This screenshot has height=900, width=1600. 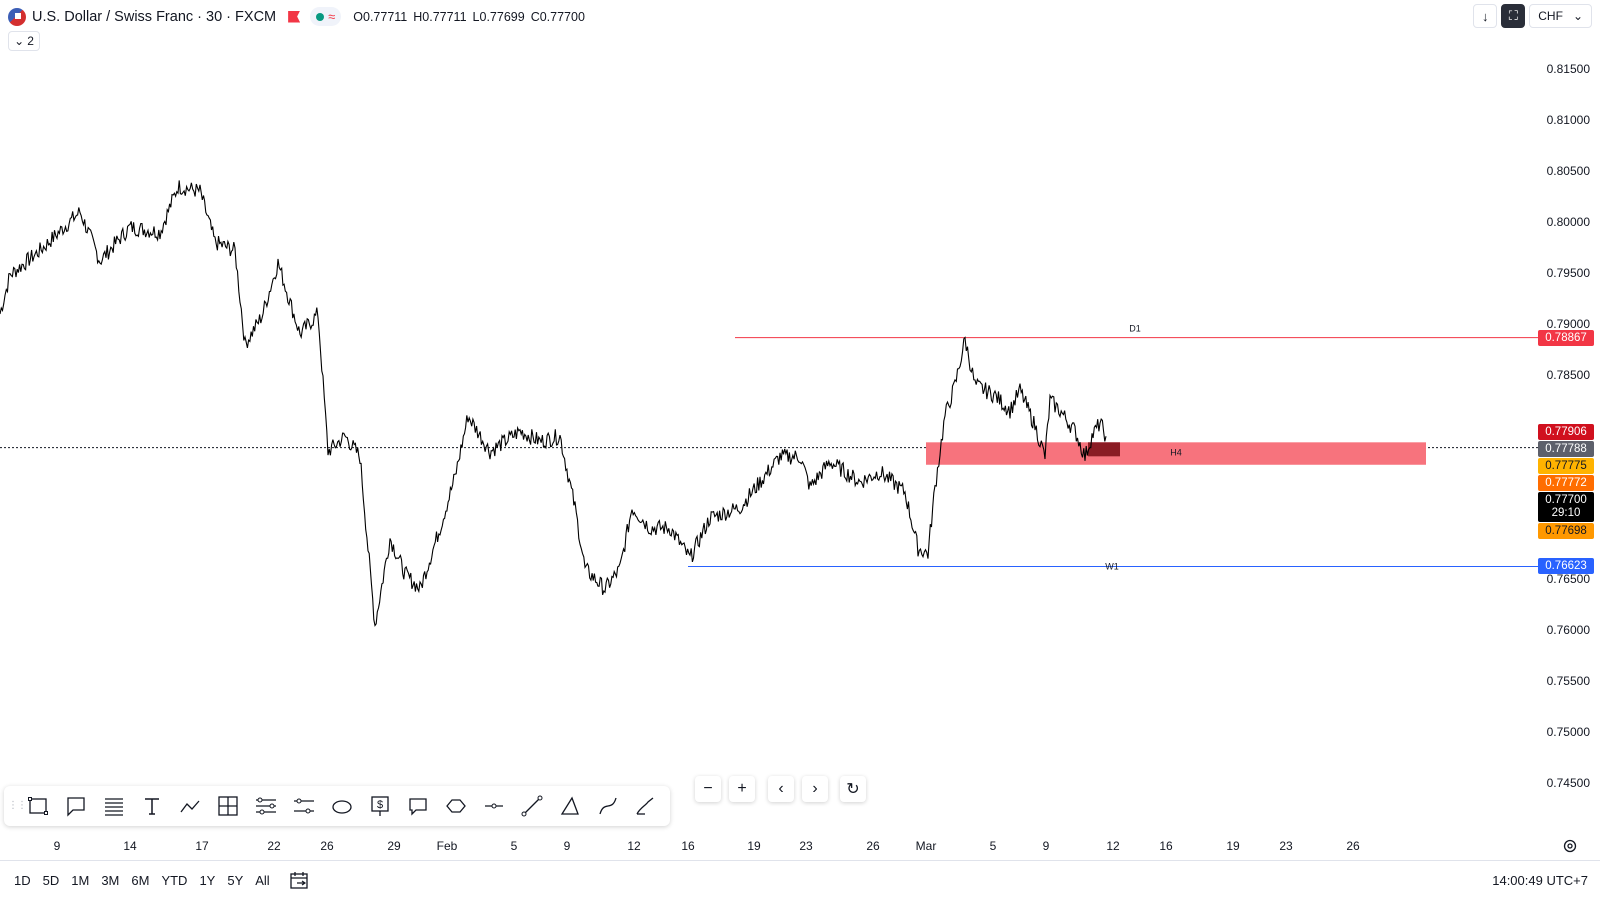 What do you see at coordinates (202, 846) in the screenshot?
I see `time-axis-label: 17` at bounding box center [202, 846].